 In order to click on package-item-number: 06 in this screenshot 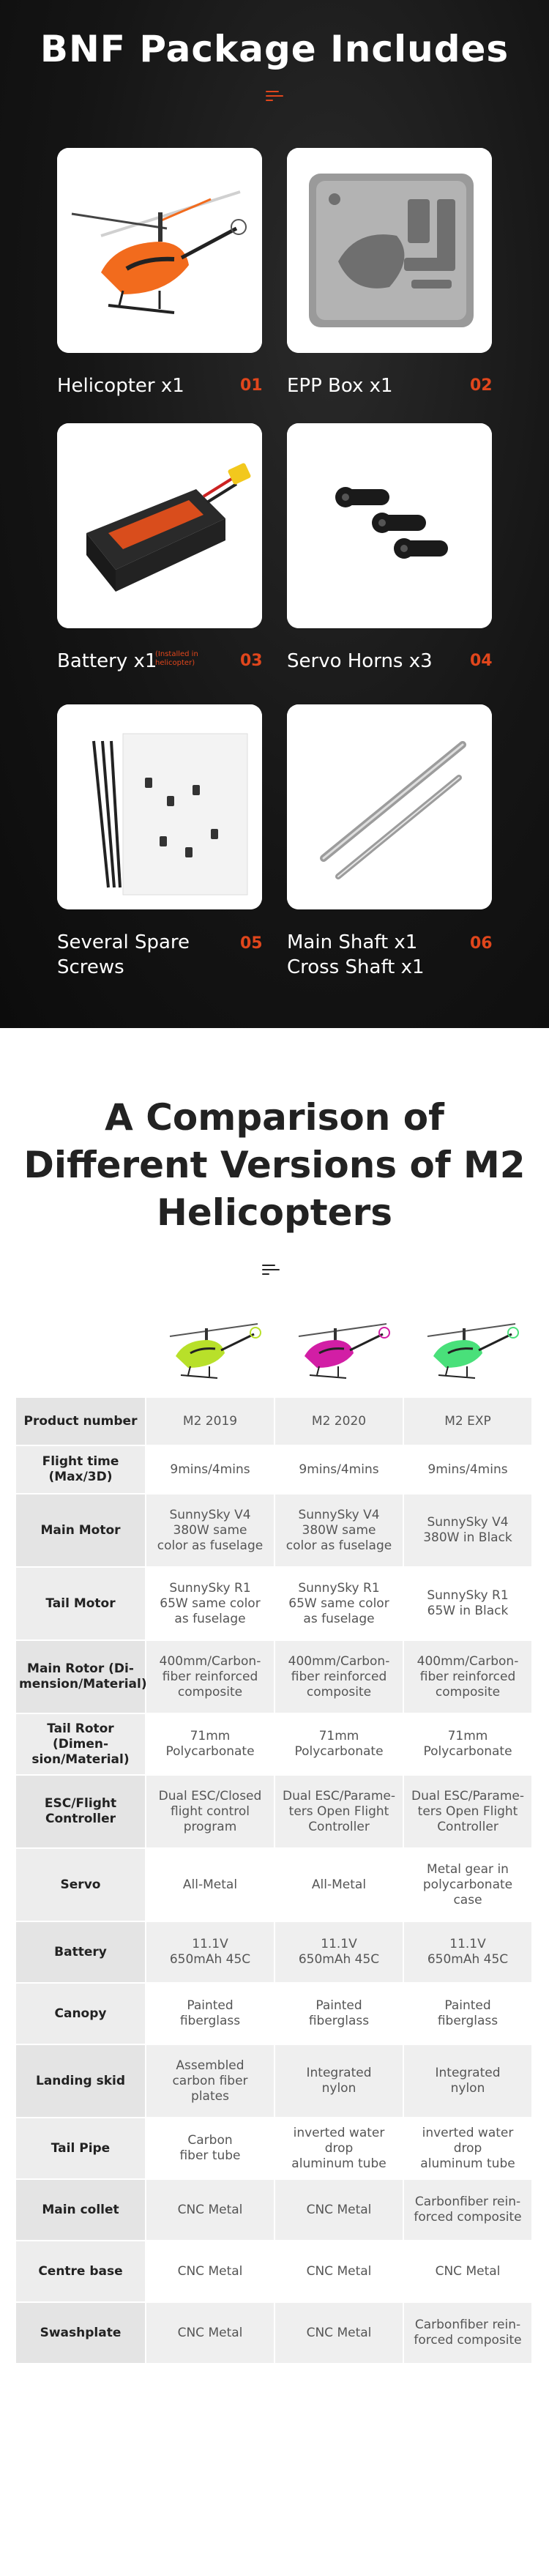, I will do `click(481, 943)`.